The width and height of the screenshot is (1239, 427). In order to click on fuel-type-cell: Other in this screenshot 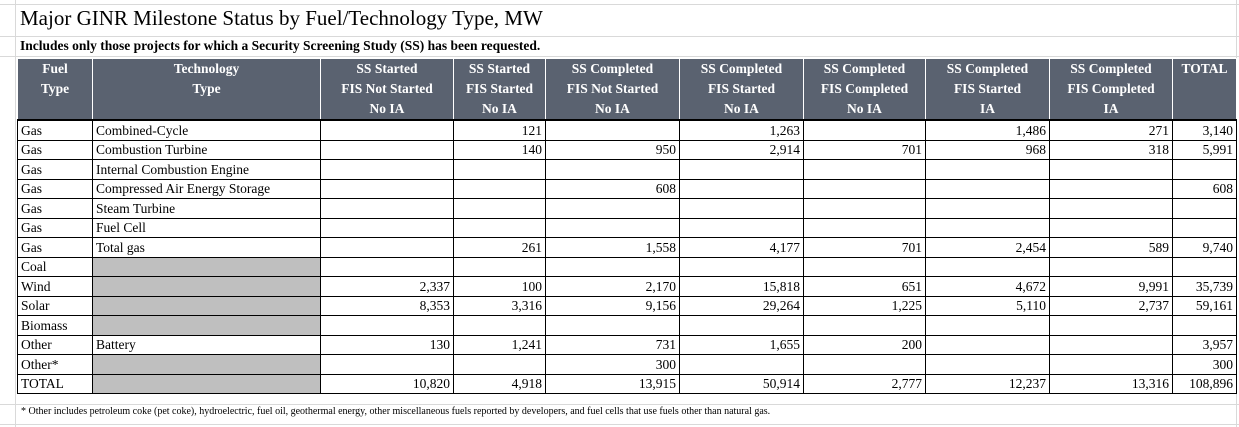, I will do `click(55, 344)`.